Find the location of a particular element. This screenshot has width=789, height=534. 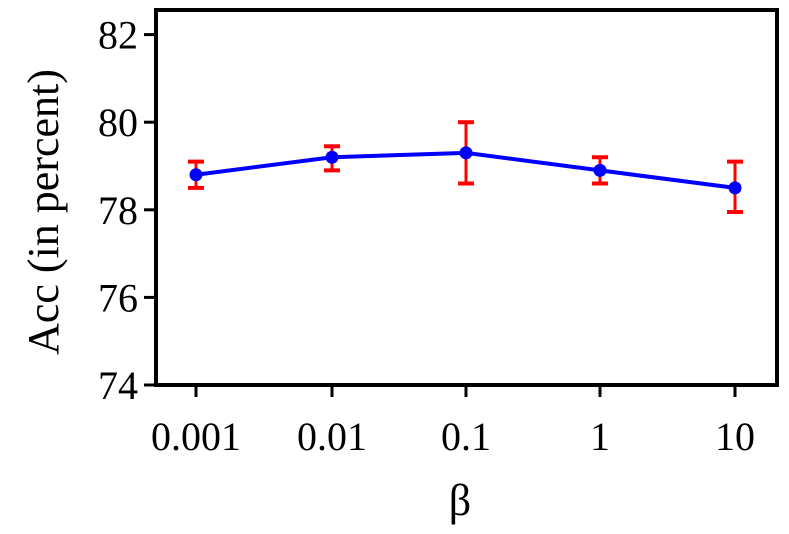

x-tick-label: 0.1 is located at coordinates (466, 436).